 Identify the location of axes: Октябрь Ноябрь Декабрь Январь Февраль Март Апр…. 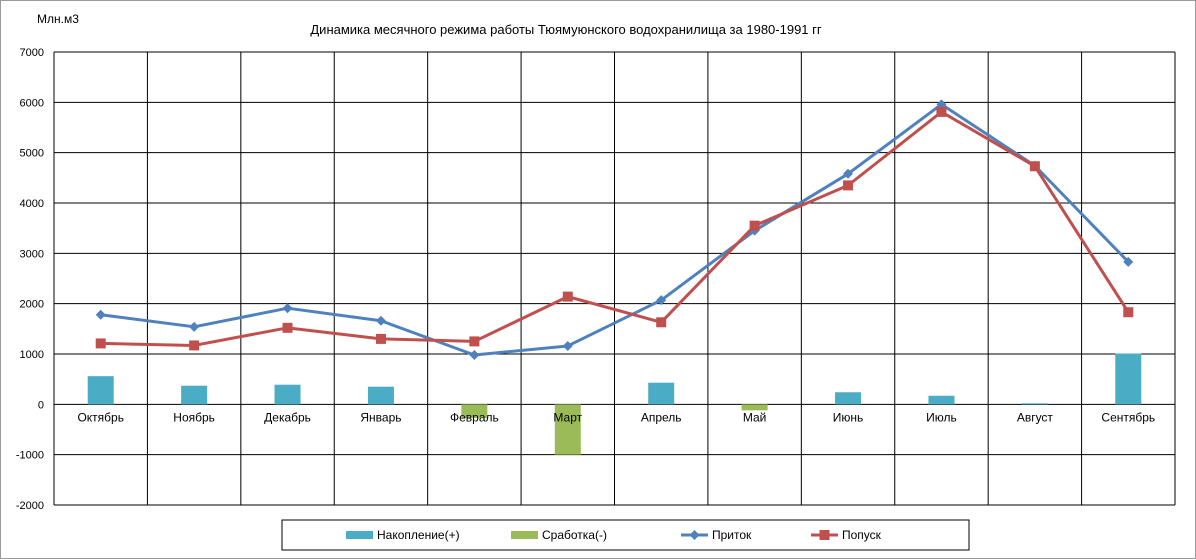
(616, 417).